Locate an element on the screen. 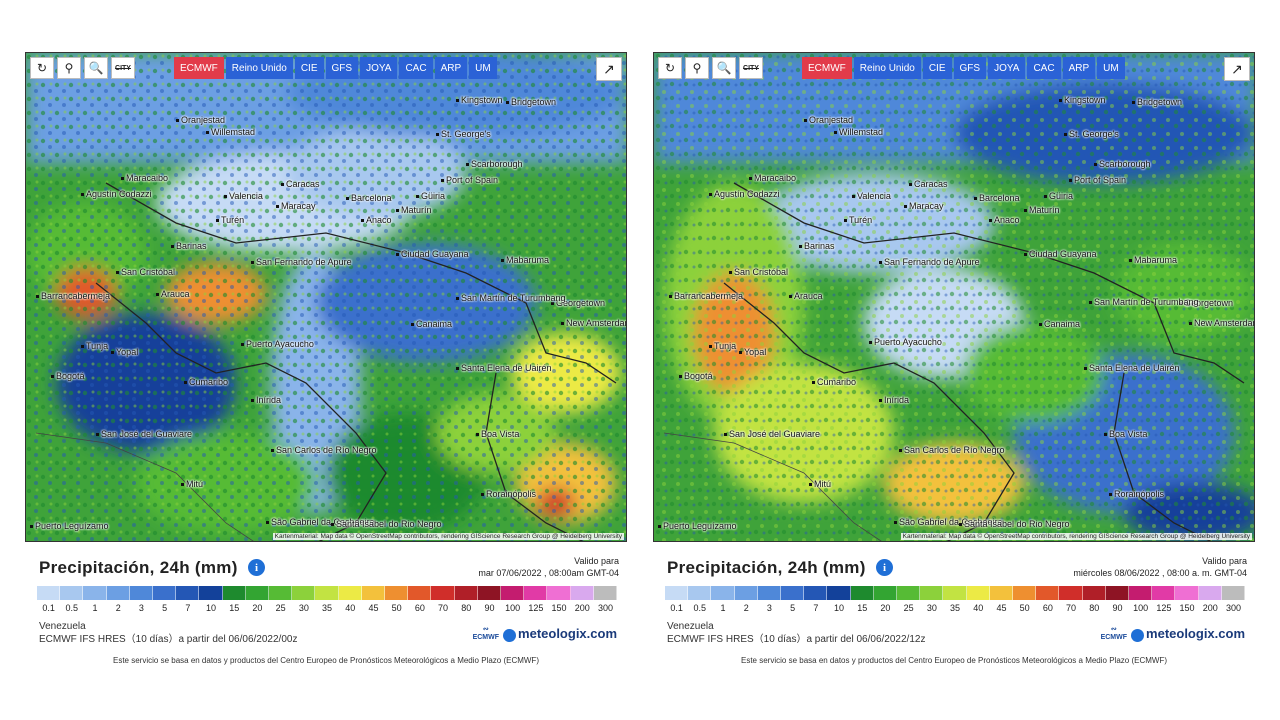 This screenshot has height=720, width=1280. place-label: Port of Spain is located at coordinates (1097, 180).